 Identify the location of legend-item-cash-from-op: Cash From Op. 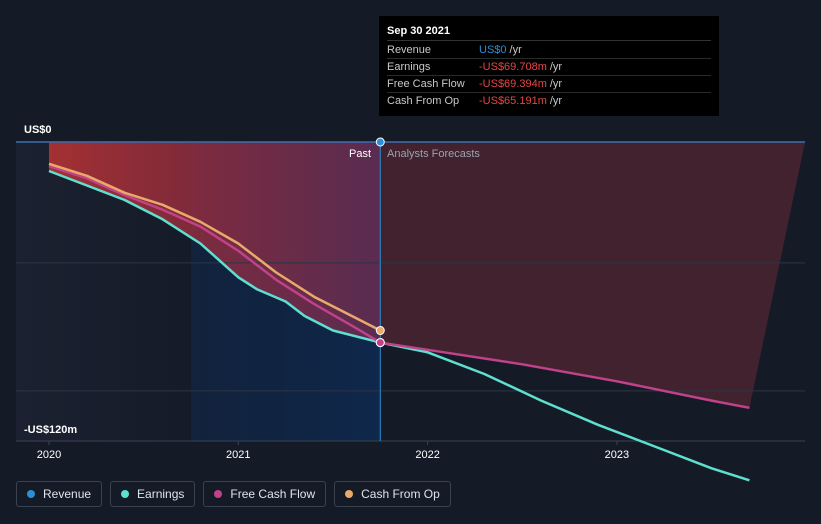
(392, 494).